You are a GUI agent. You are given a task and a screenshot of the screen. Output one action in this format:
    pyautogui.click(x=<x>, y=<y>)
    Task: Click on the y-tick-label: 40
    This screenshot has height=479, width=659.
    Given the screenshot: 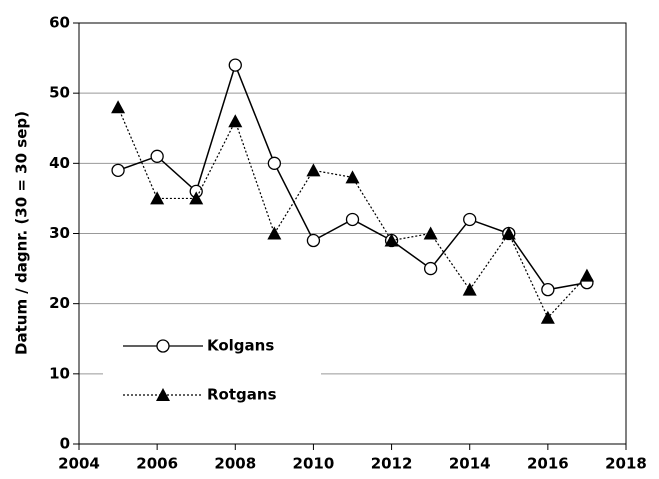 What is the action you would take?
    pyautogui.click(x=59, y=163)
    